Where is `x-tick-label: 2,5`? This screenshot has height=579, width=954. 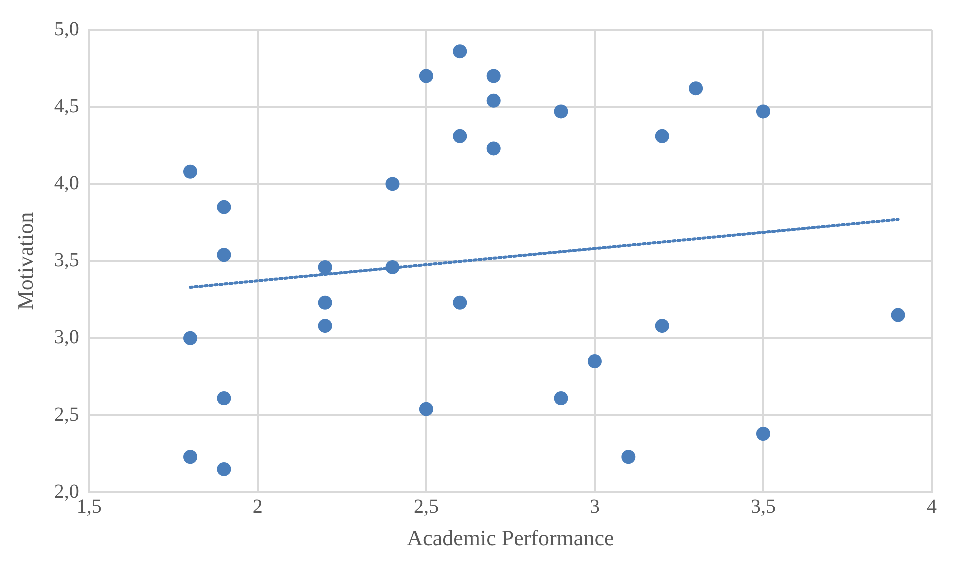
x-tick-label: 2,5 is located at coordinates (426, 507).